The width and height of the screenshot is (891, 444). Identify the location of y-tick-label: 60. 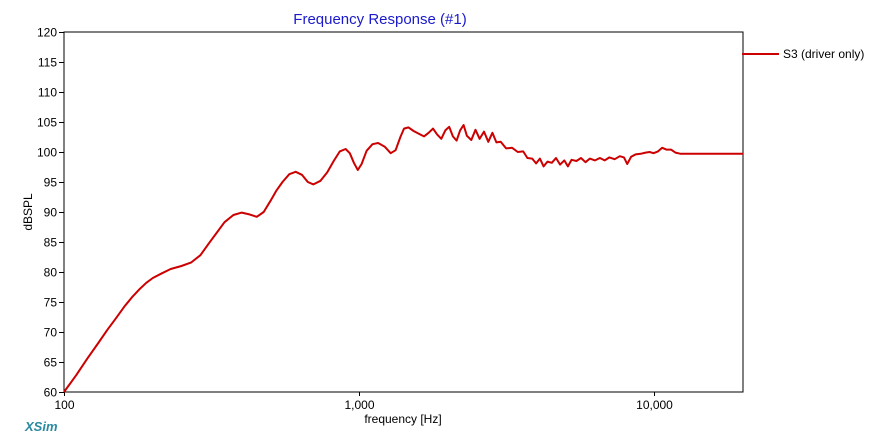
(51, 393).